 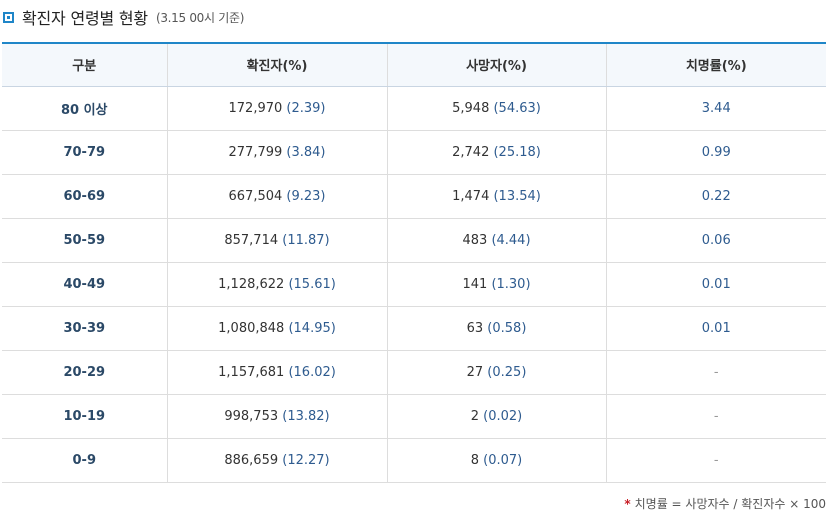 What do you see at coordinates (496, 64) in the screenshot?
I see `header-deaths: 사망자(%)` at bounding box center [496, 64].